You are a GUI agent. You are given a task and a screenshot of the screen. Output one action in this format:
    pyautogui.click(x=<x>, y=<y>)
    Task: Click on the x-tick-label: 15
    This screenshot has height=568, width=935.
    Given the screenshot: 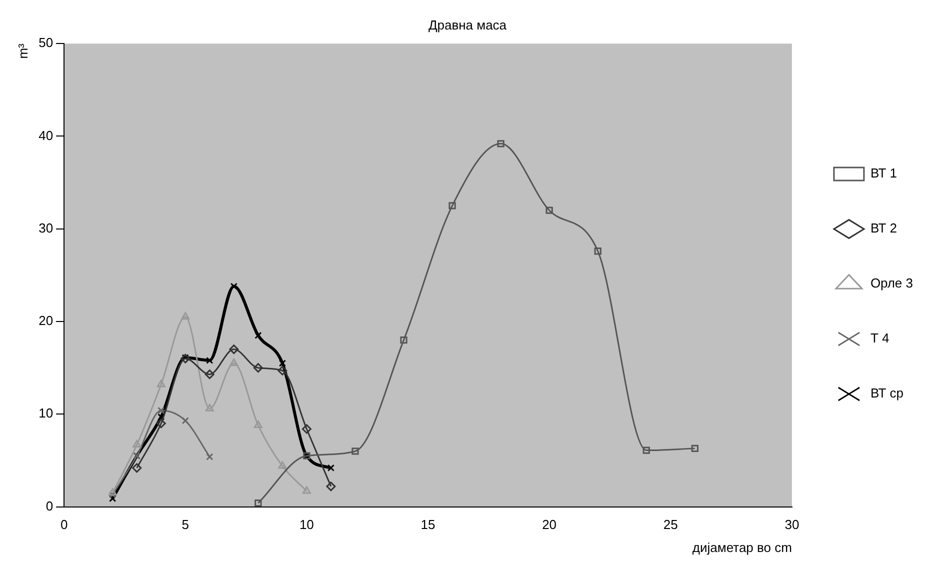 What is the action you would take?
    pyautogui.click(x=428, y=524)
    